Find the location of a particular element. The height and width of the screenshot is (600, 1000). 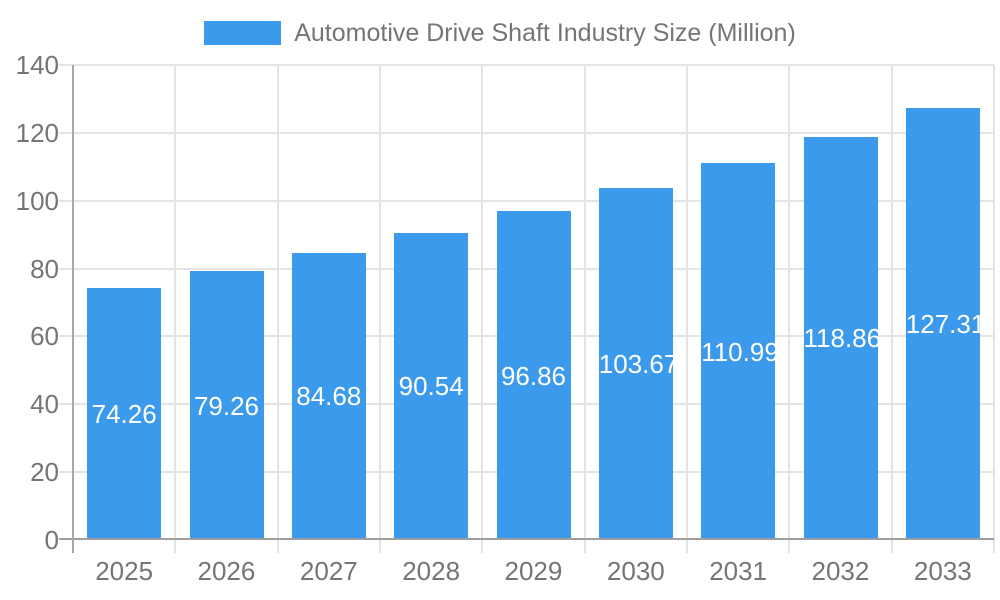

bar-value-label: 74.26 is located at coordinates (124, 414).